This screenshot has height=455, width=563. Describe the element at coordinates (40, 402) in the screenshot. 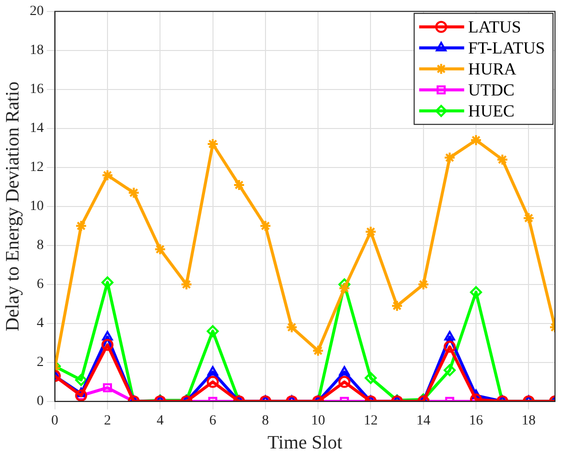

I see `y-tick-label: 0` at that location.